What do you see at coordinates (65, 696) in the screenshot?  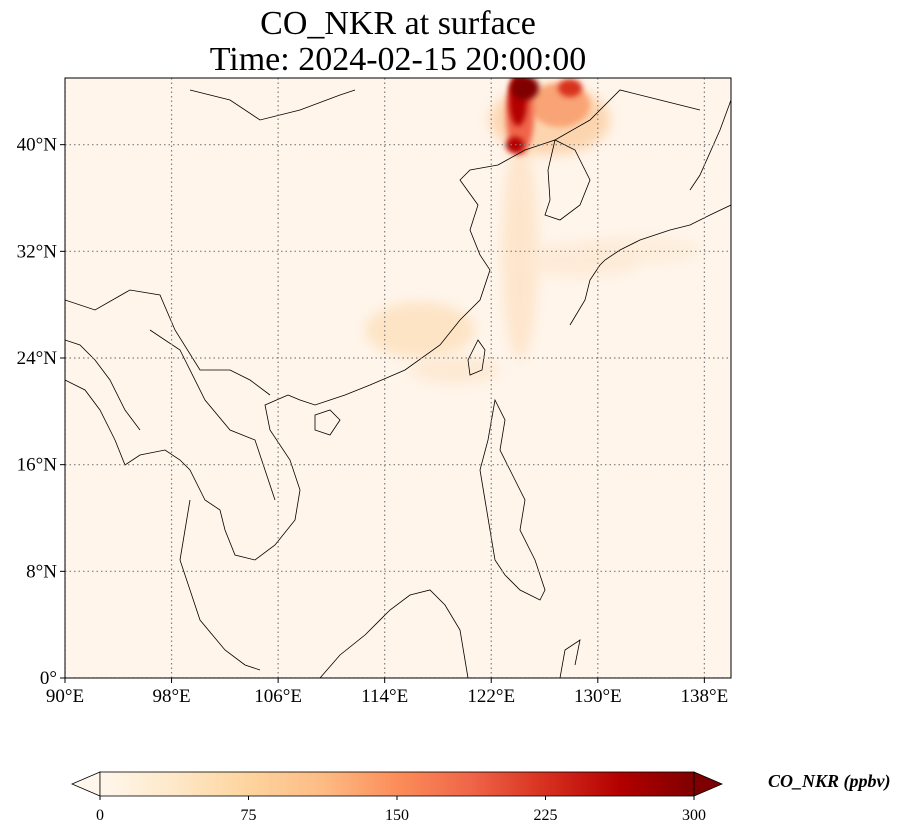 I see `x-tick-label: 90°E` at bounding box center [65, 696].